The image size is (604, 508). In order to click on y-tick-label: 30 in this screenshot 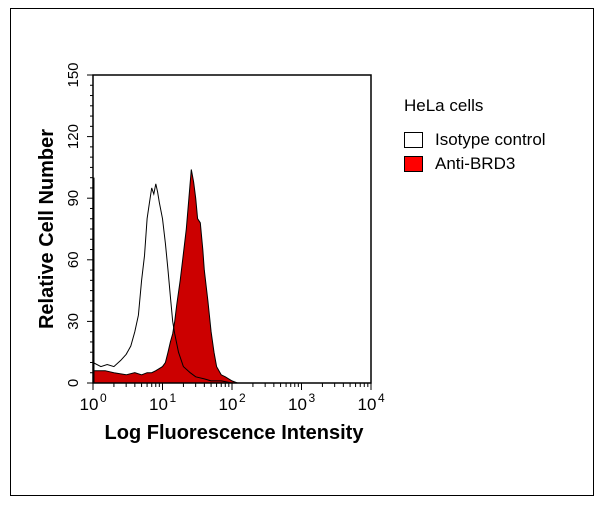, I will do `click(73, 321)`.